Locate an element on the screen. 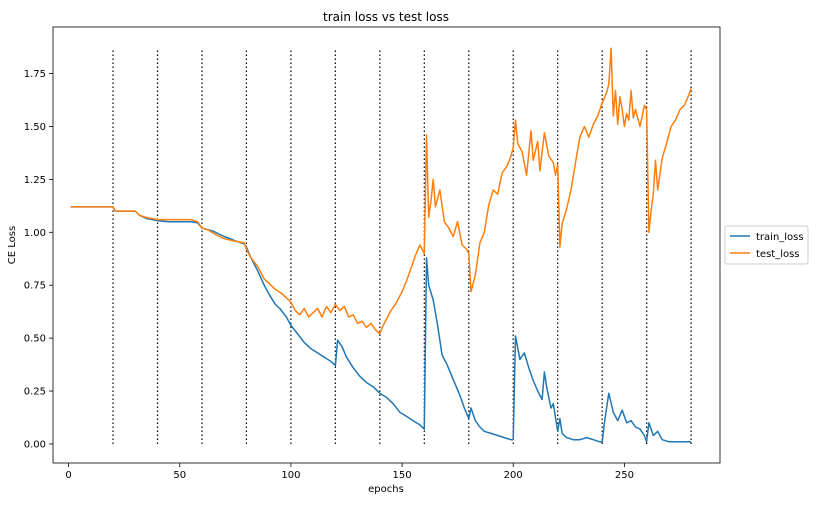 Image resolution: width=823 pixels, height=507 pixels. y-axis-label: CE Loss is located at coordinates (12, 245).